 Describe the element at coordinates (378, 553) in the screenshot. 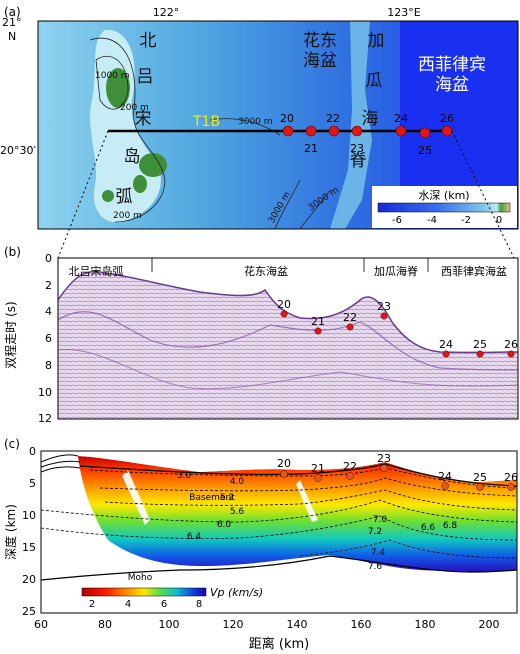

I see `vp-label-7.4: 7.4` at that location.